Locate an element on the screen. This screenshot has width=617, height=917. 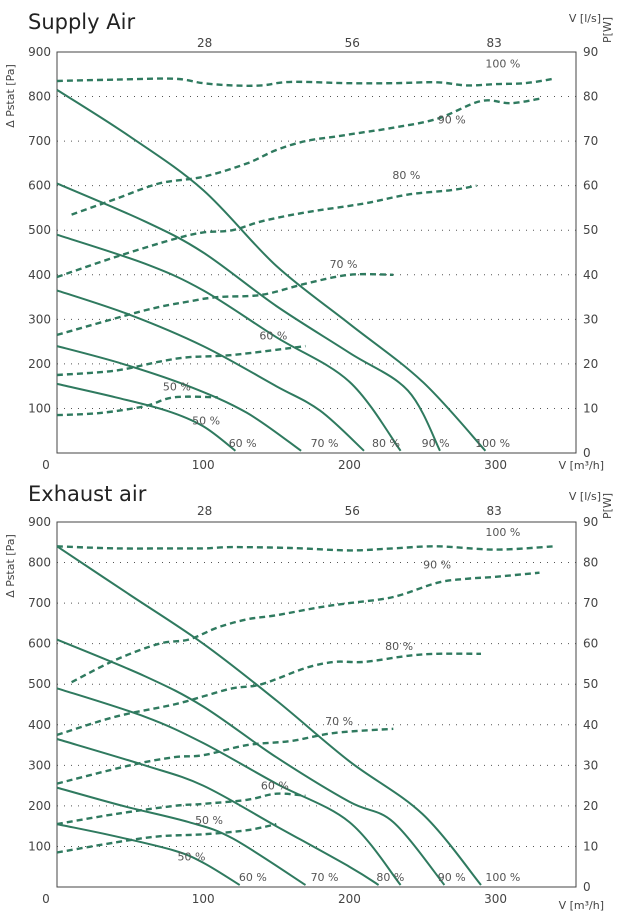
y-axis-label: Δ Pstat [Pa] is located at coordinates (10, 96).